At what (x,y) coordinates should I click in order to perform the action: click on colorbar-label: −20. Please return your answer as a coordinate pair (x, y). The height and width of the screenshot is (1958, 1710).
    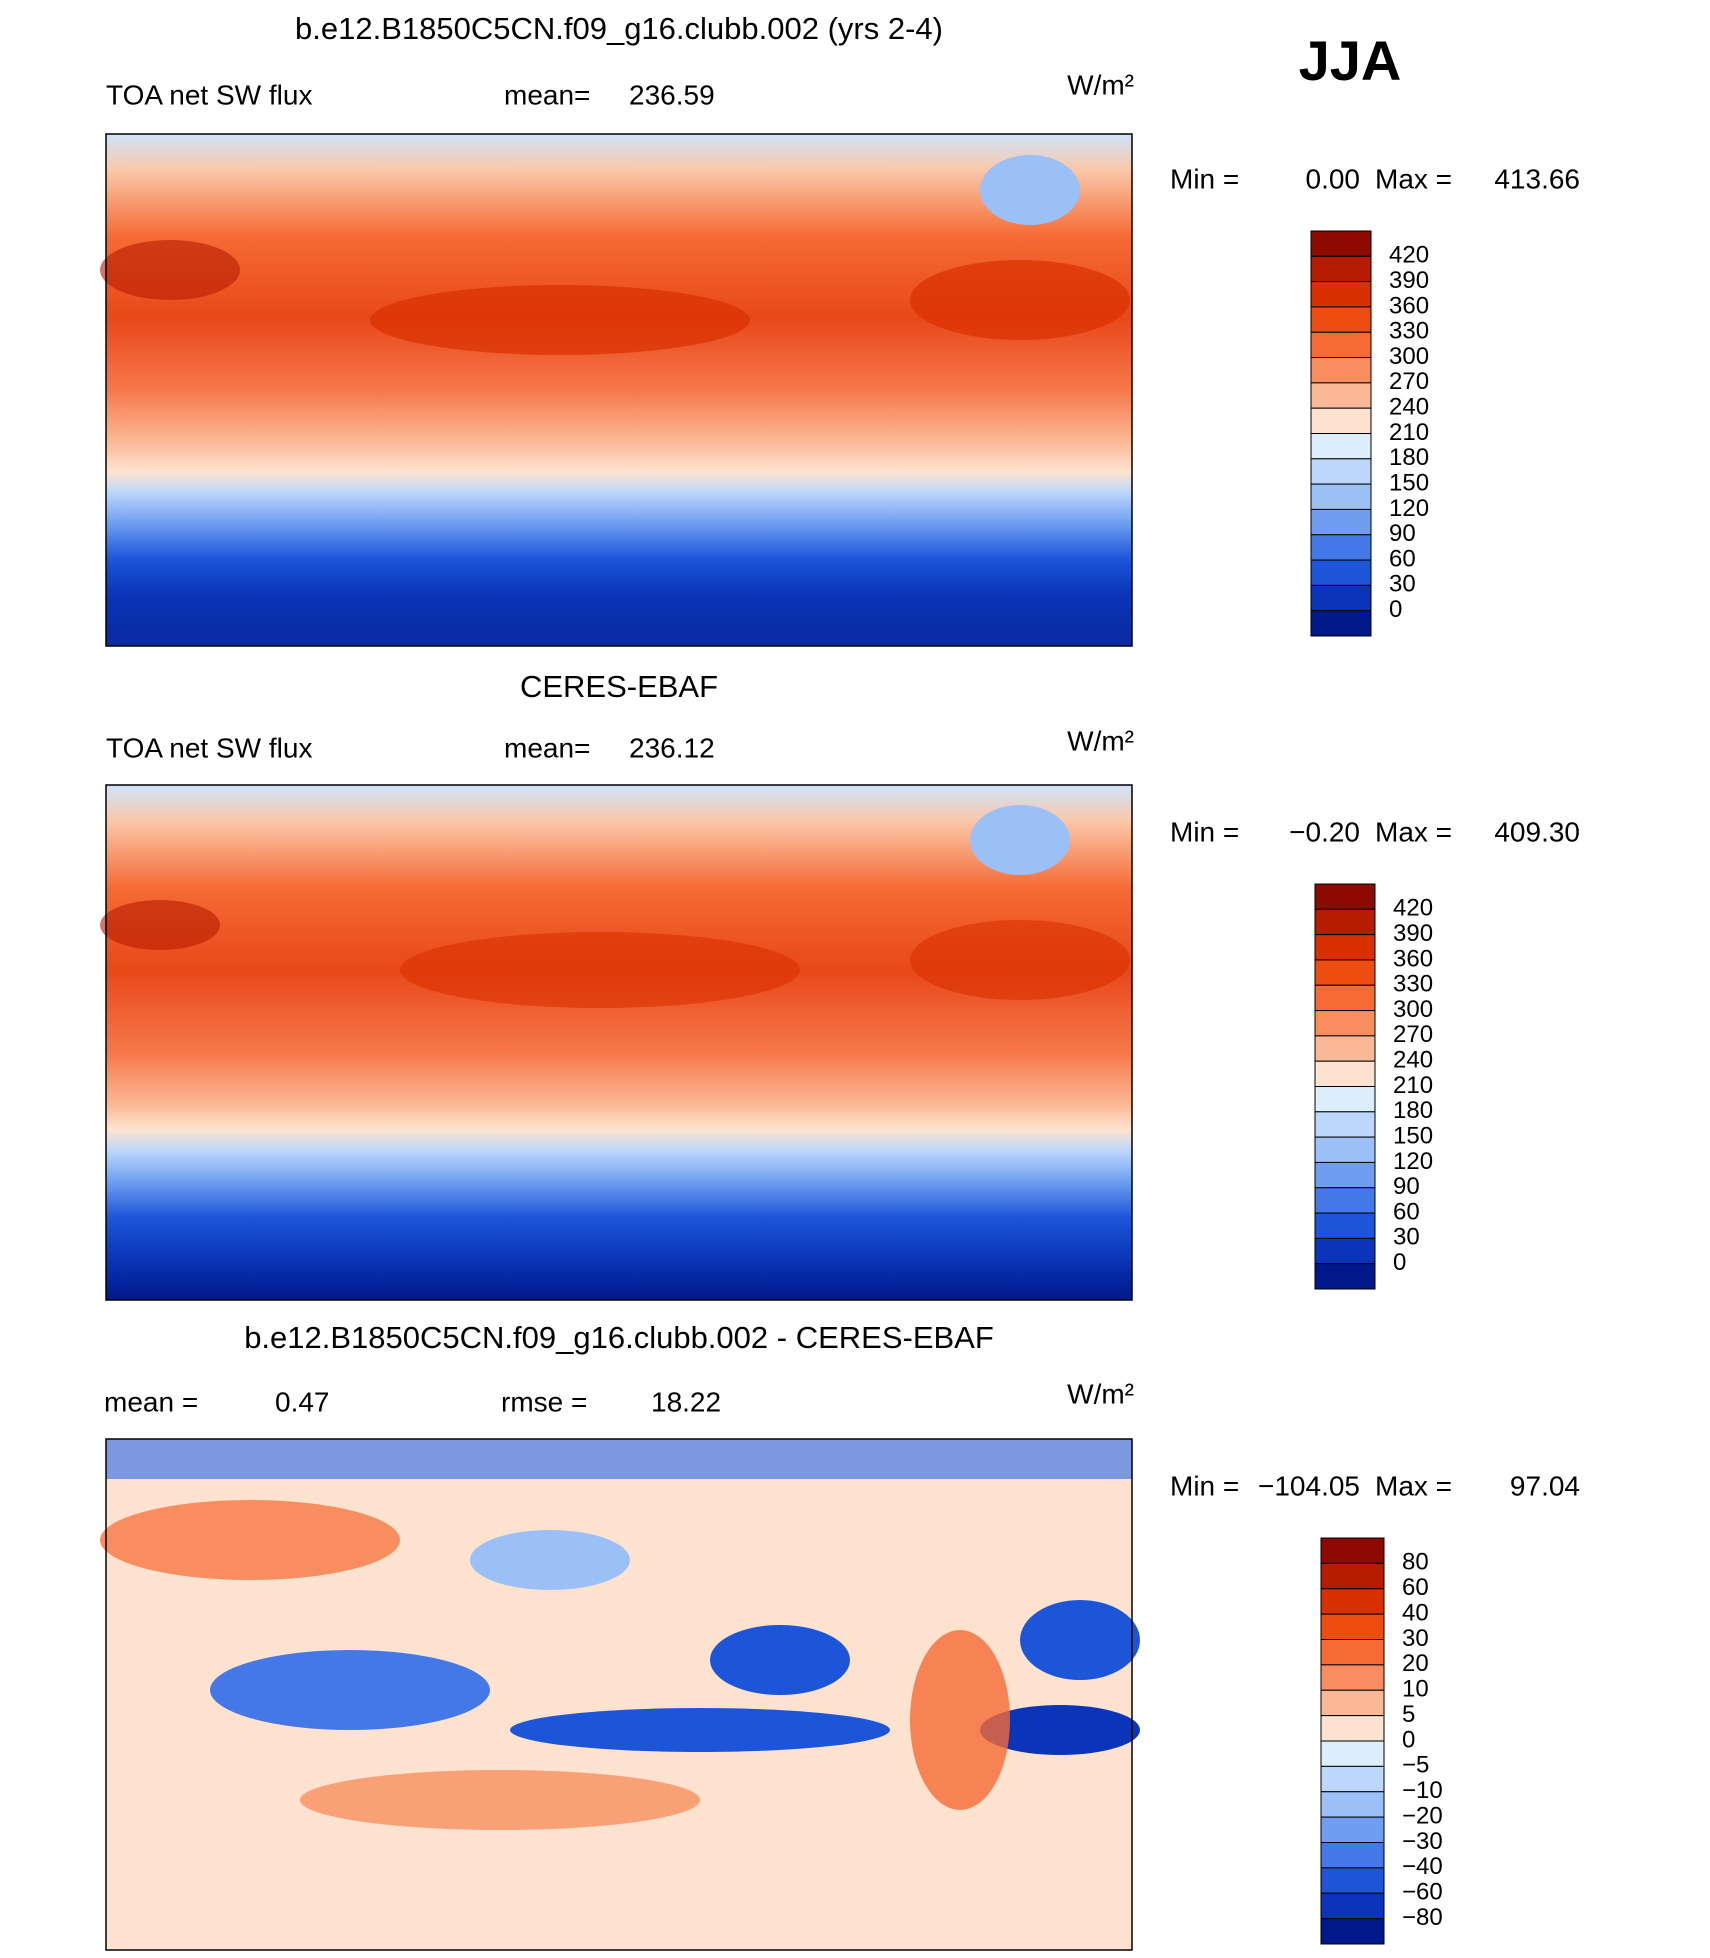
    Looking at the image, I should click on (1422, 1815).